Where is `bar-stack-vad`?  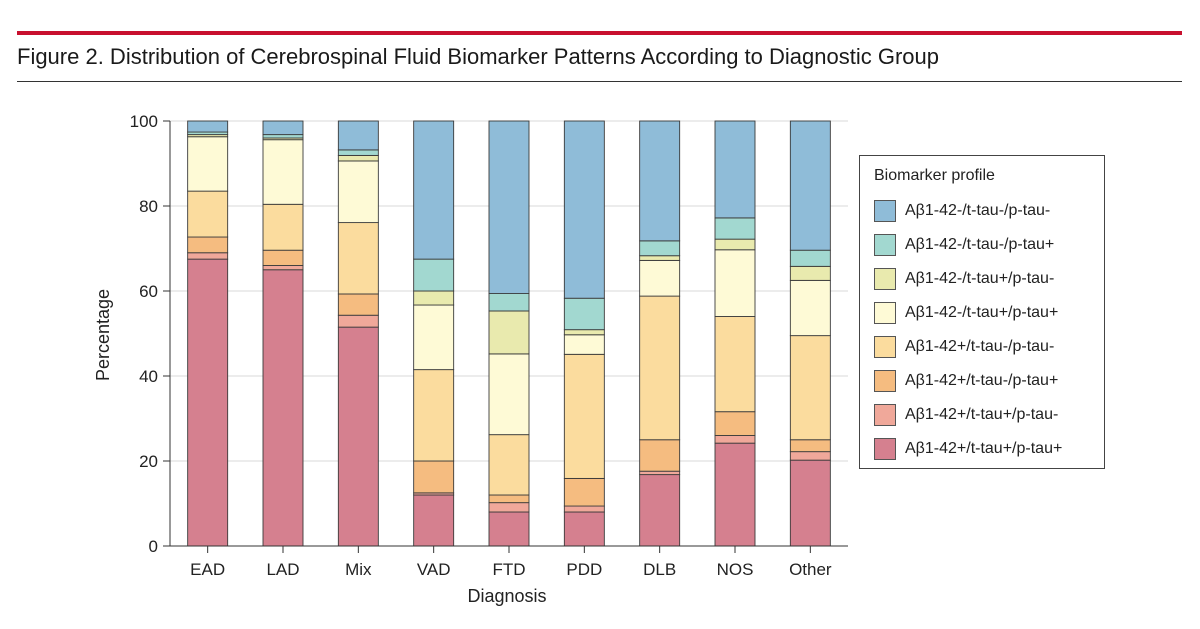 bar-stack-vad is located at coordinates (434, 333).